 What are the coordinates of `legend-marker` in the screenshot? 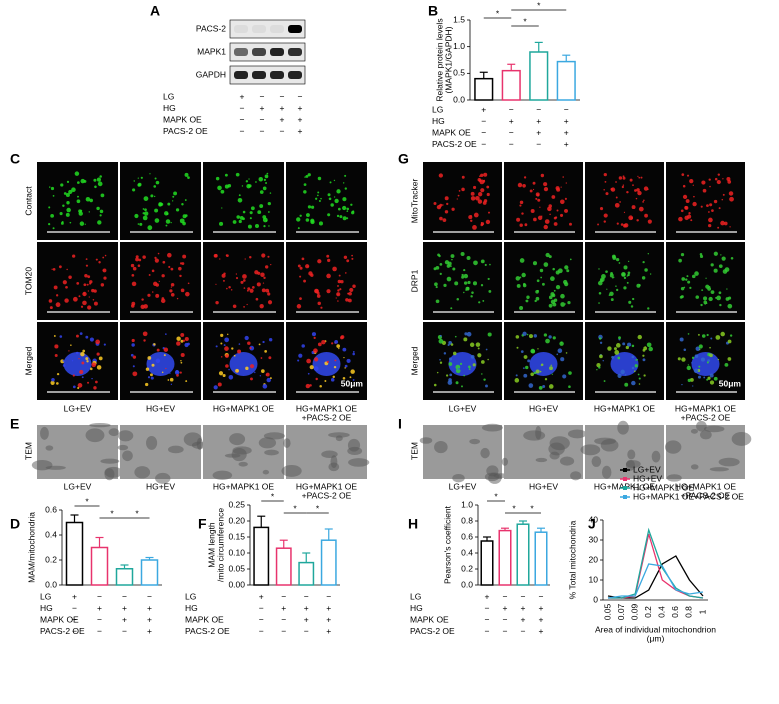 It's located at (625, 479).